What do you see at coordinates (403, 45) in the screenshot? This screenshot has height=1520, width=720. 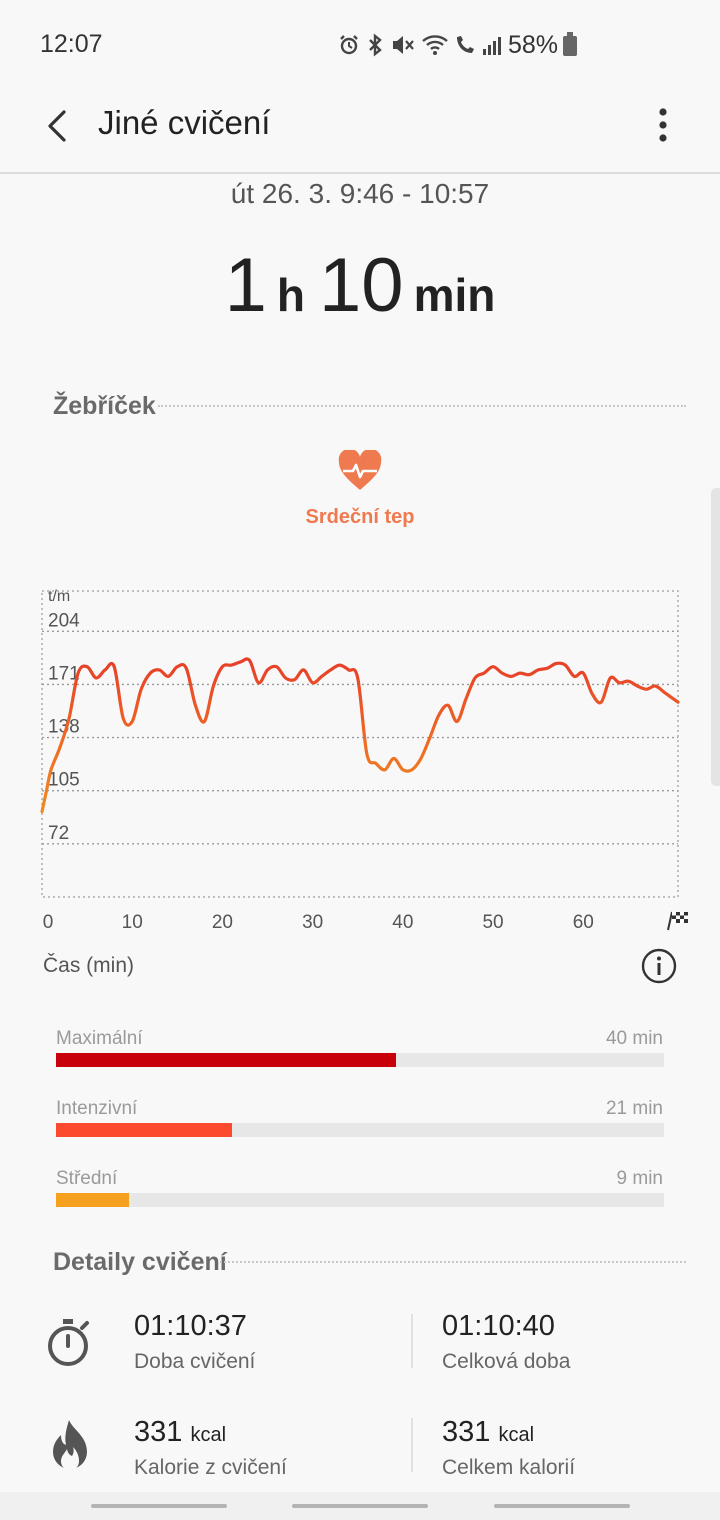 I see `mute-icon` at bounding box center [403, 45].